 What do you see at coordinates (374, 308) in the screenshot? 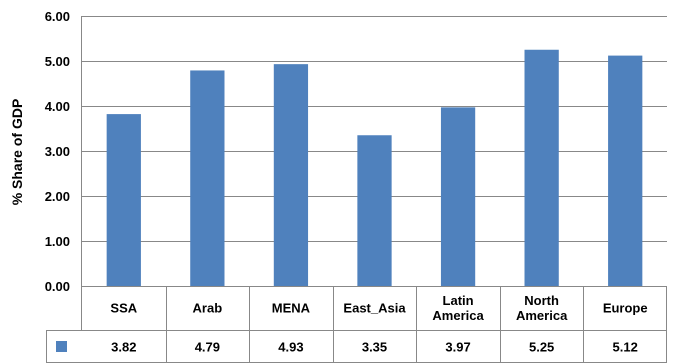
I see `category-label: East_Asia` at bounding box center [374, 308].